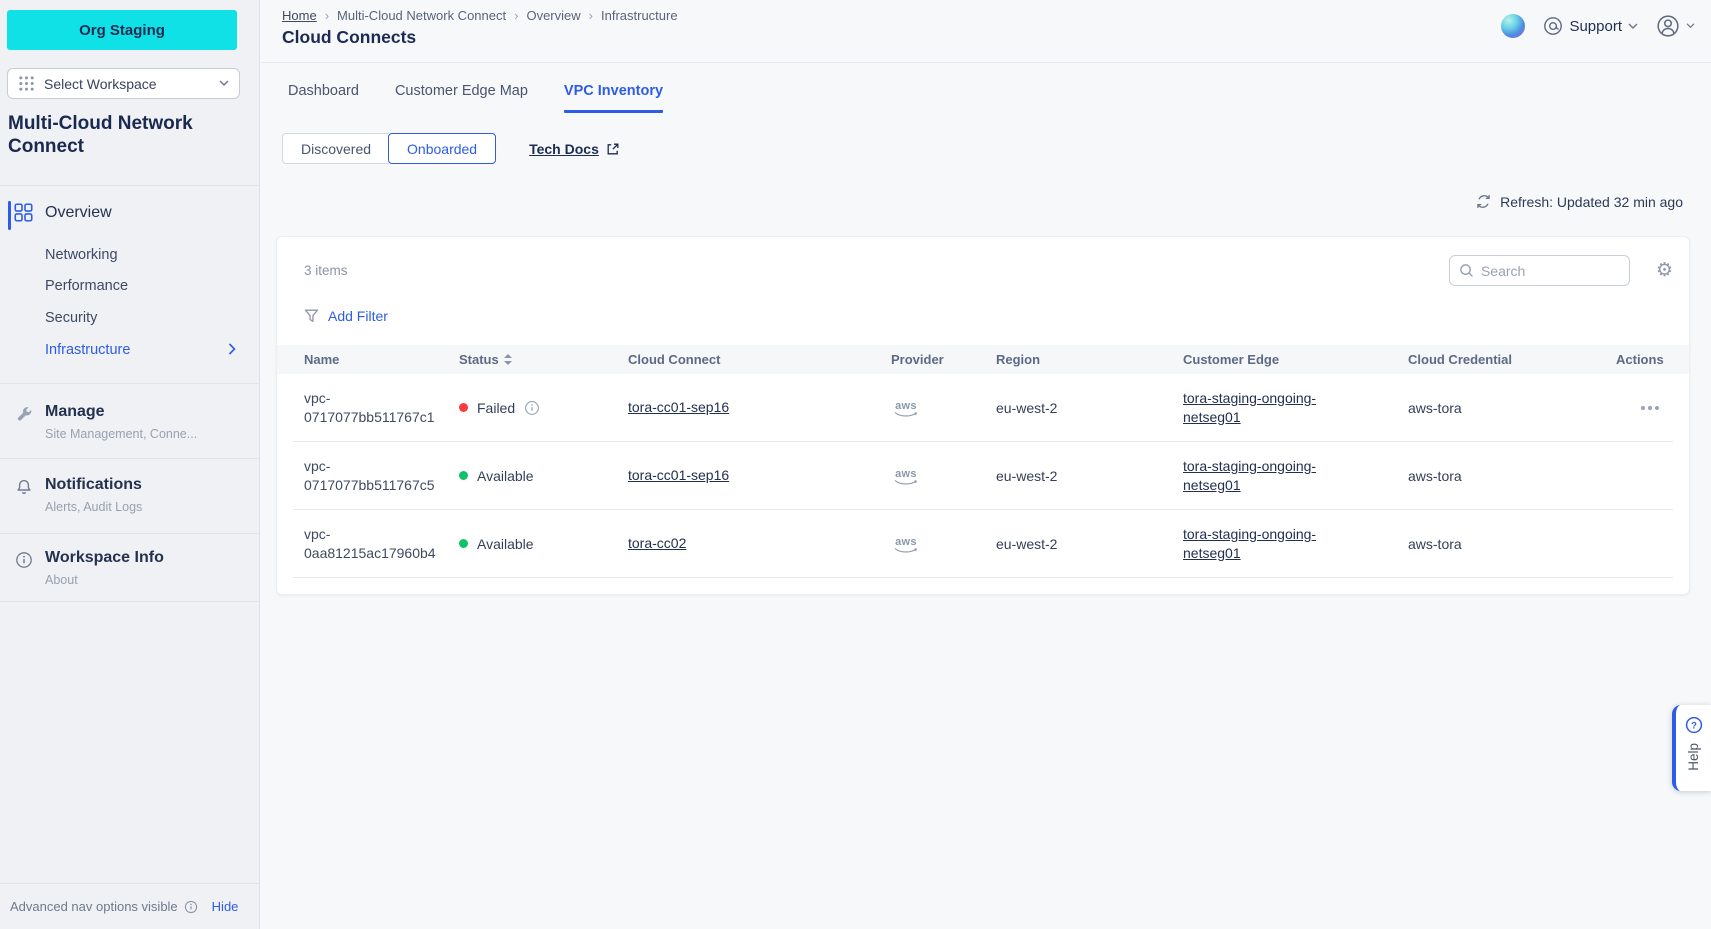  What do you see at coordinates (574, 149) in the screenshot?
I see `tech-docs-link: Tech Docs` at bounding box center [574, 149].